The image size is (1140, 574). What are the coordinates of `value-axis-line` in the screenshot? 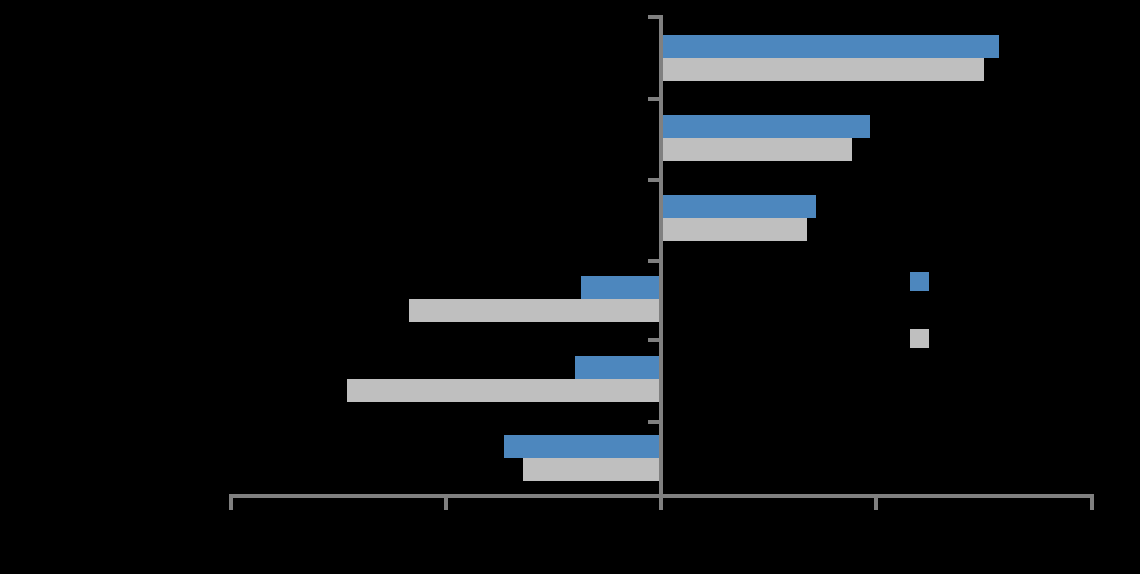 It's located at (661, 496).